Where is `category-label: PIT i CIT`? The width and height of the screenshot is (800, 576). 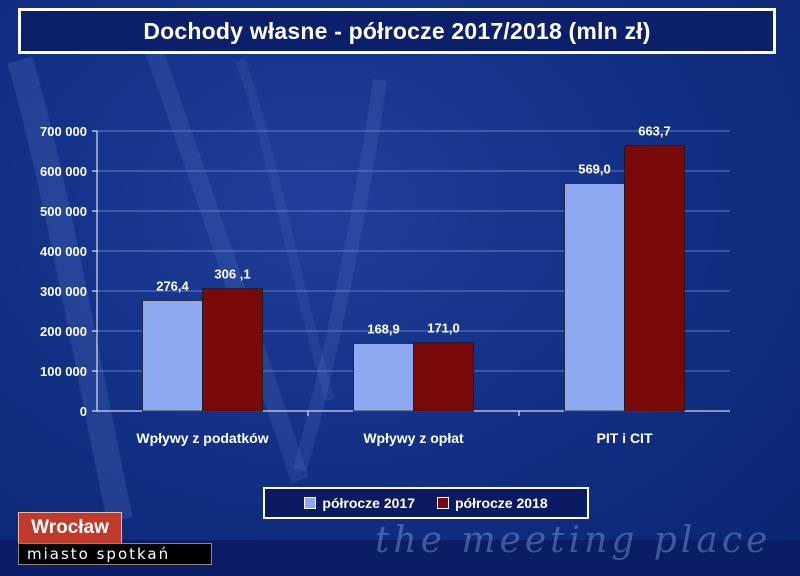
category-label: PIT i CIT is located at coordinates (625, 438).